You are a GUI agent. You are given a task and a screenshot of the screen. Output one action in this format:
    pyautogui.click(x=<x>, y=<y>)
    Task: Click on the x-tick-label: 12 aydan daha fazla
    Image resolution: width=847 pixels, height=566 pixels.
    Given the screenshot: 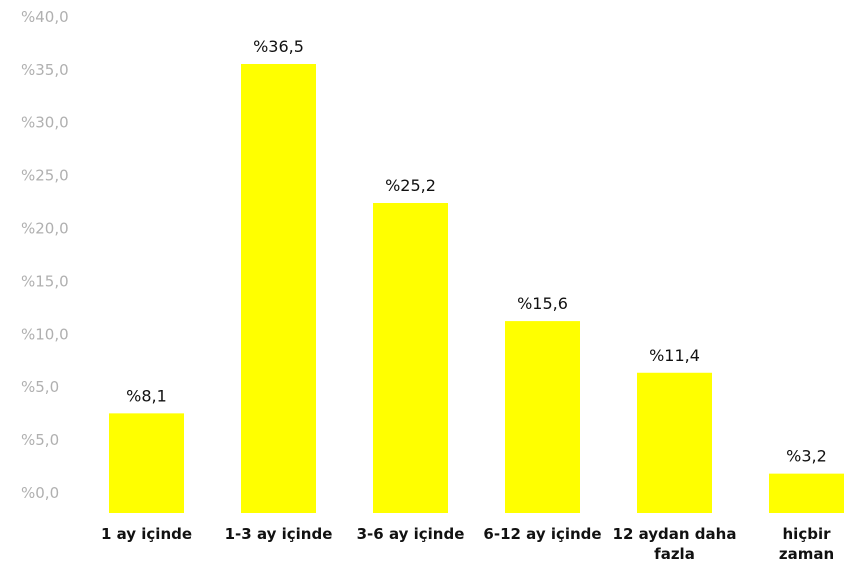 What is the action you would take?
    pyautogui.click(x=675, y=544)
    